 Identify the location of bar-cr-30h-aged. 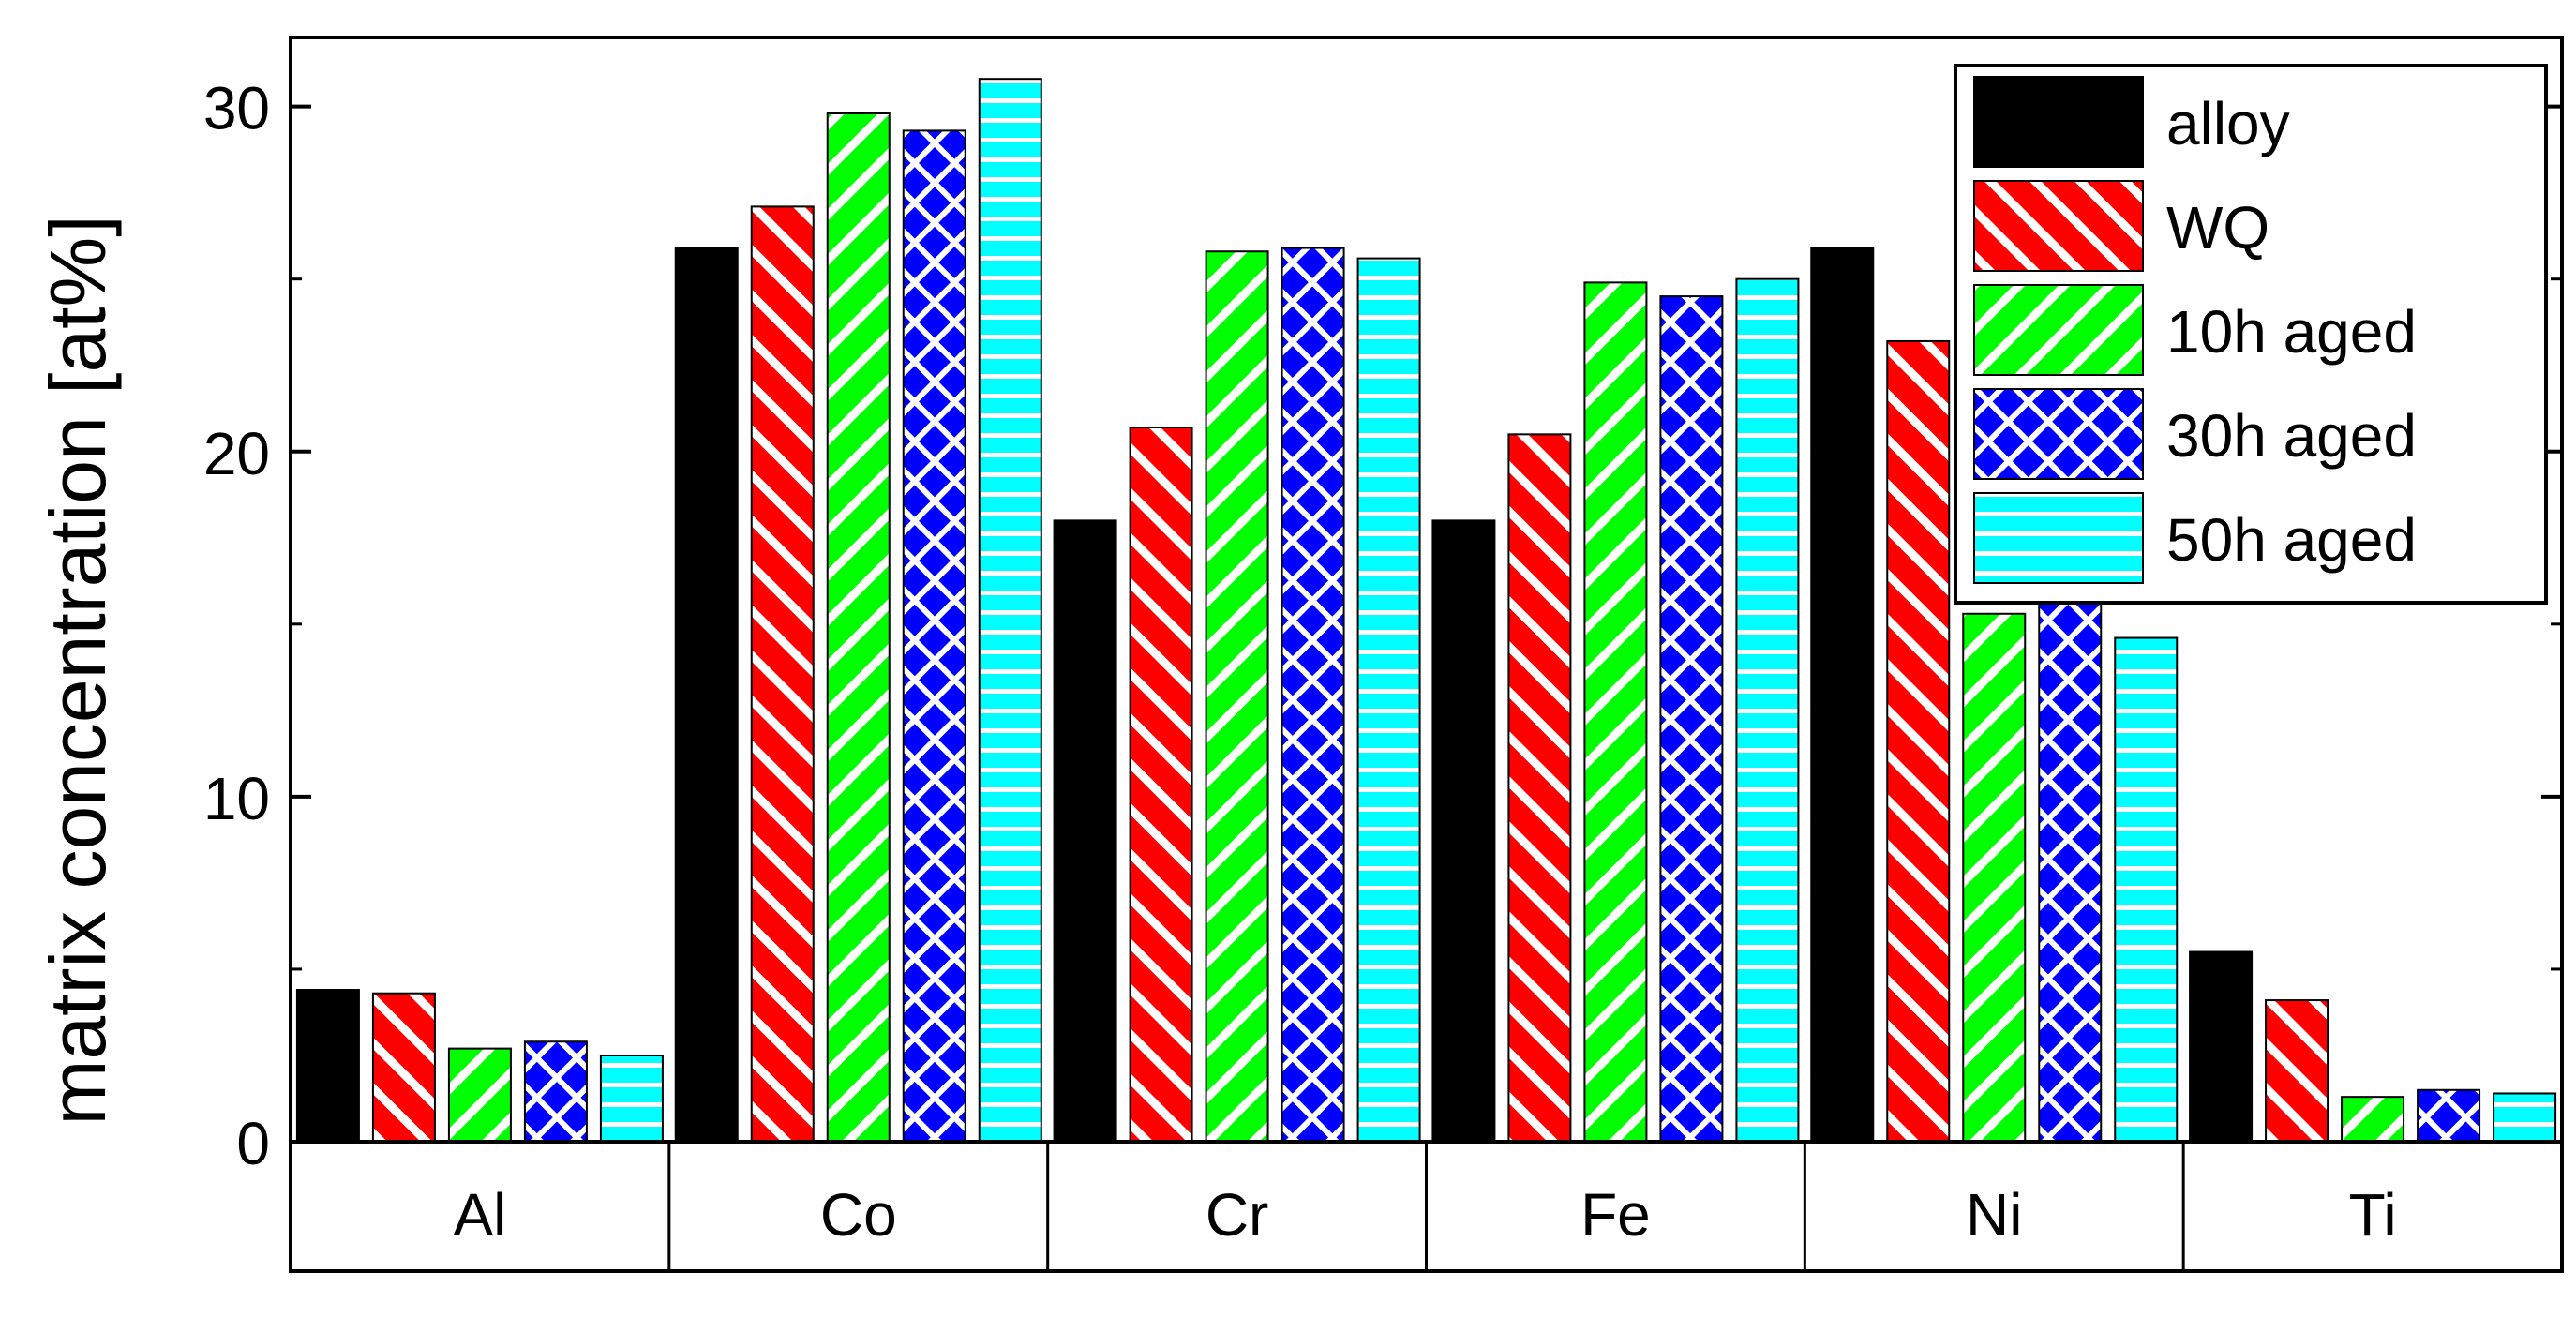
(1313, 695).